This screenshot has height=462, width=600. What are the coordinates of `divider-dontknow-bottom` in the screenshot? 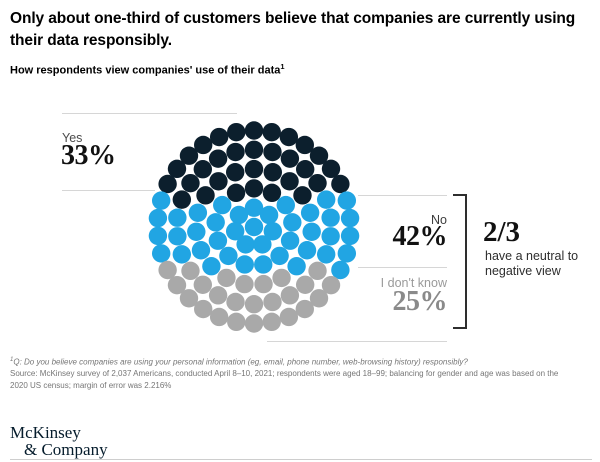 It's located at (357, 341).